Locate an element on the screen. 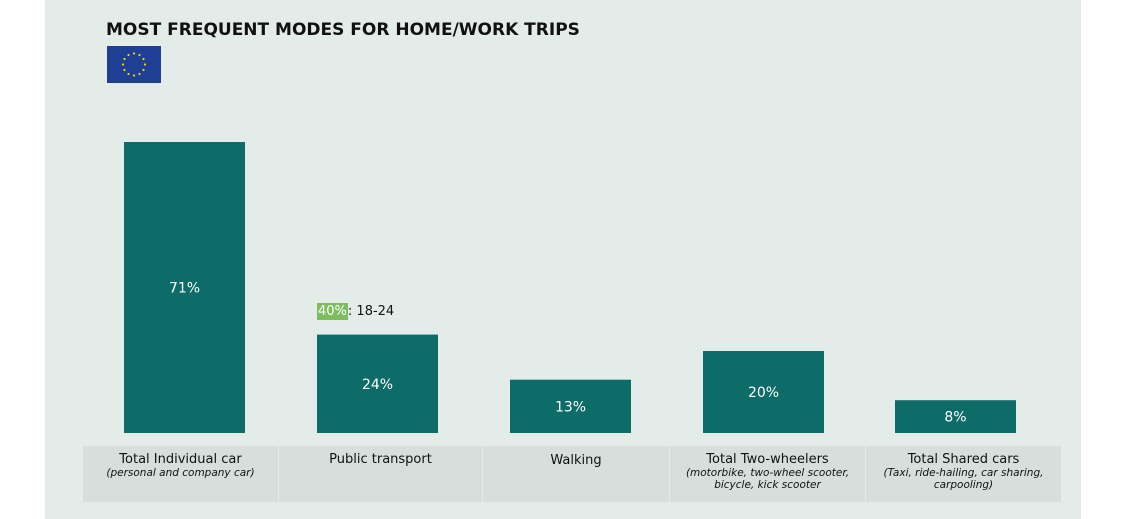 This screenshot has width=1140, height=519. bar-value-label: 8% is located at coordinates (955, 418).